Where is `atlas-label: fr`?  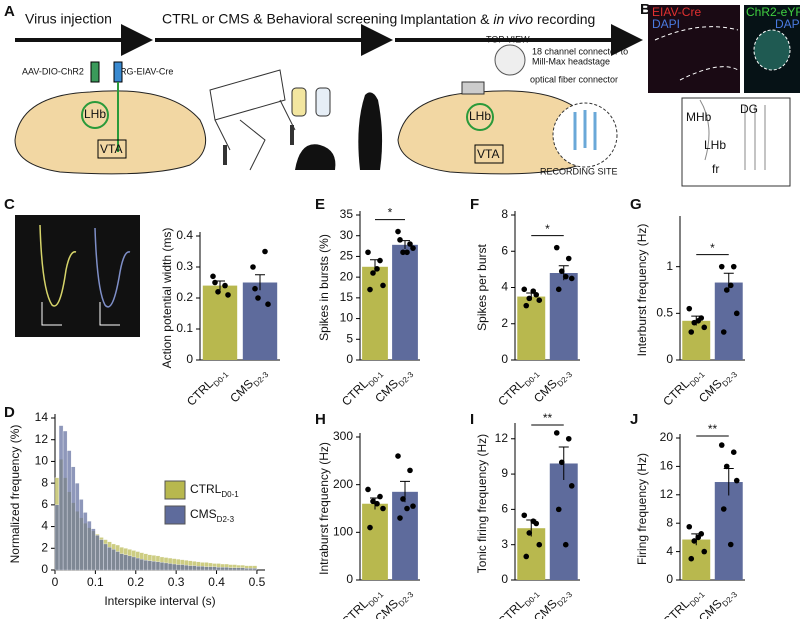 atlas-label: fr is located at coordinates (715, 169).